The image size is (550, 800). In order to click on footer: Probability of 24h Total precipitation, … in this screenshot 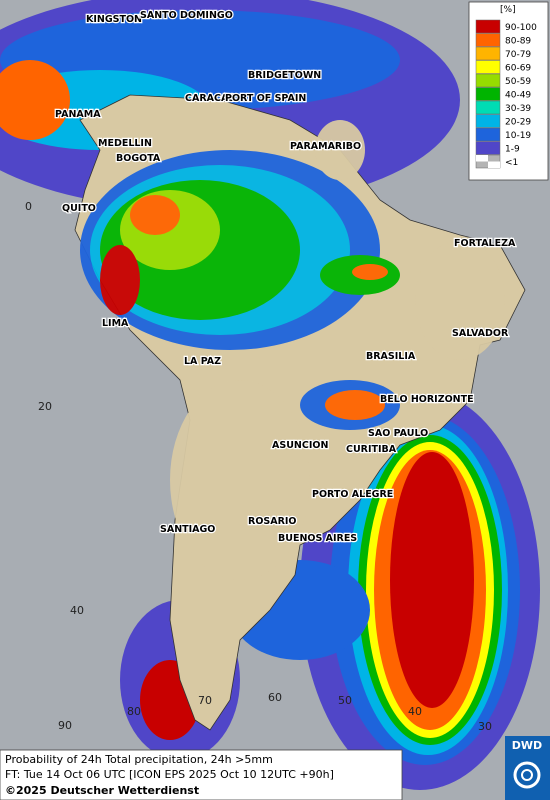, I will do `click(201, 774)`.